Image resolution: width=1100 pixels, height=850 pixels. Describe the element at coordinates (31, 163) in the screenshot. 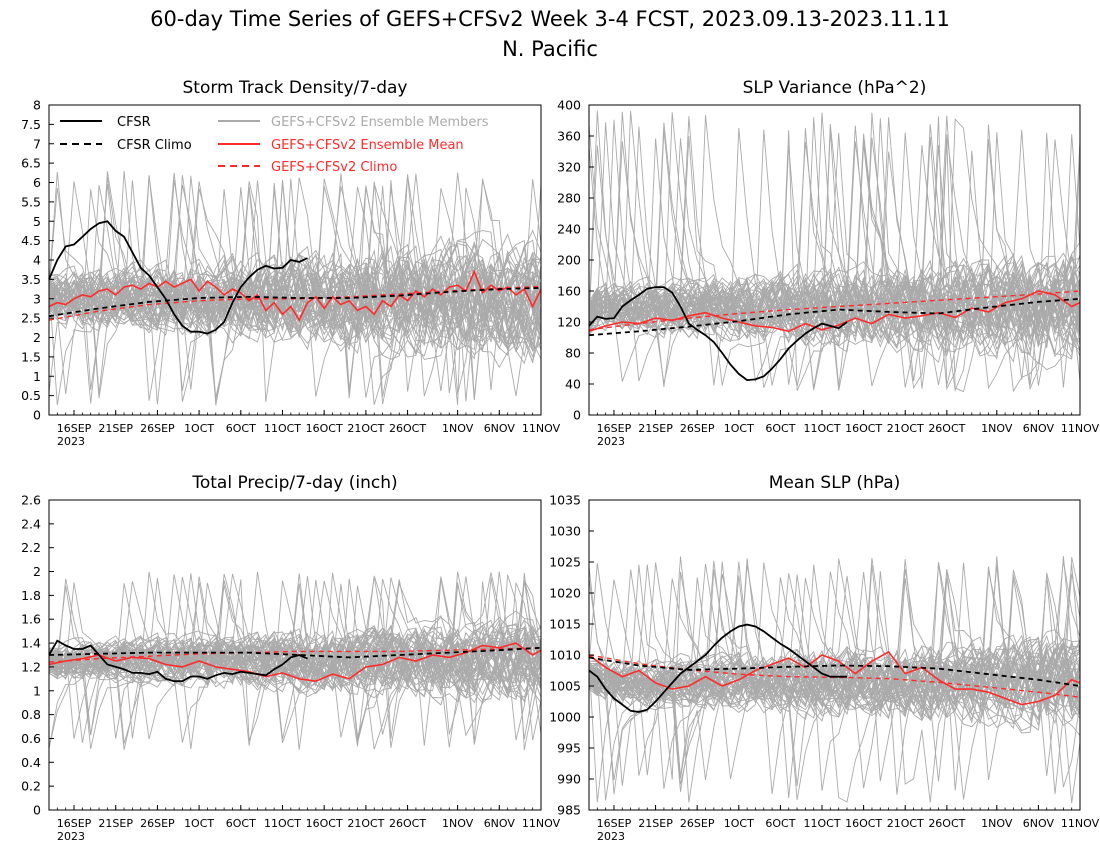

I see `y-tick-label: 6.5` at that location.